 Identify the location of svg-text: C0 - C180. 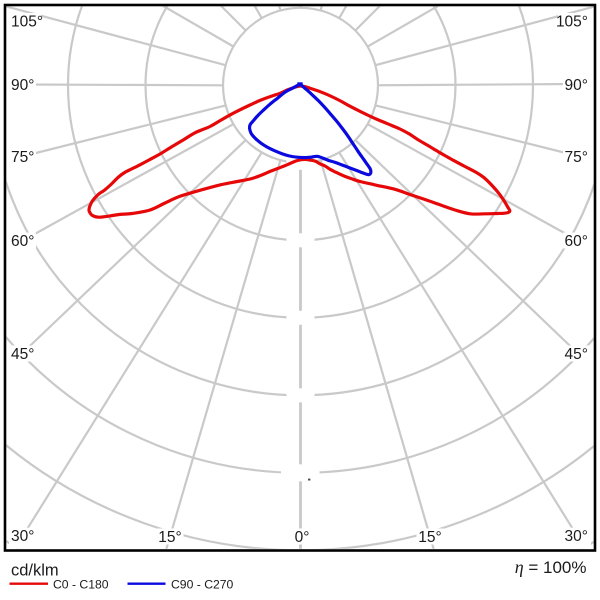
(81, 585).